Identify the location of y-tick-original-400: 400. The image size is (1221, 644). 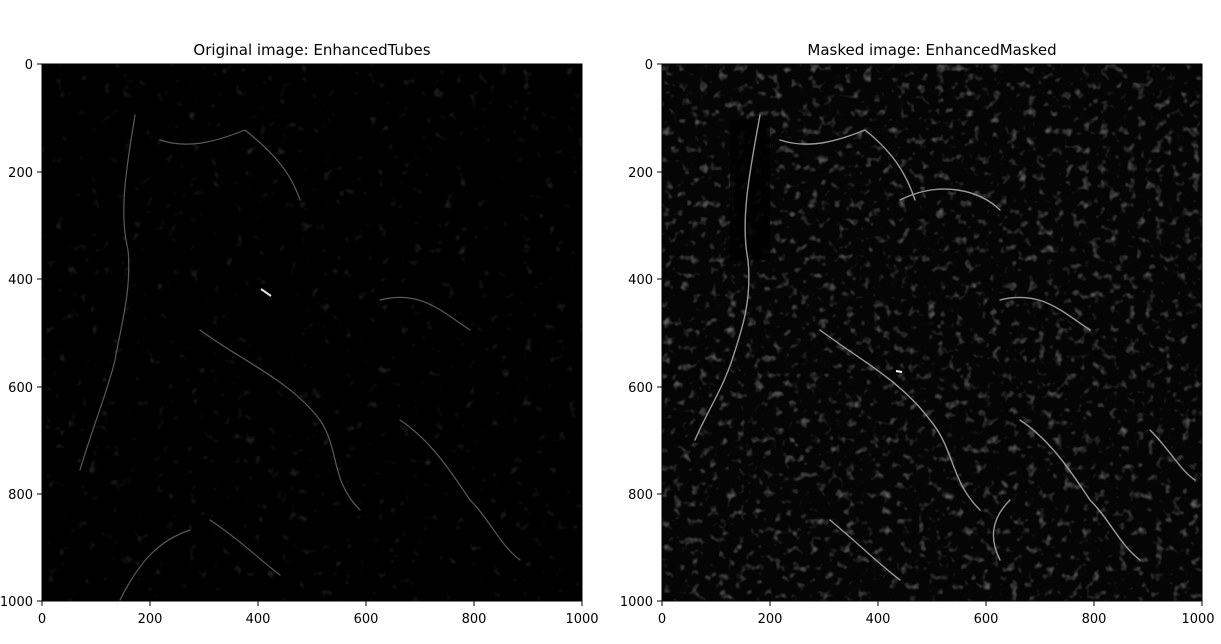
(25, 280).